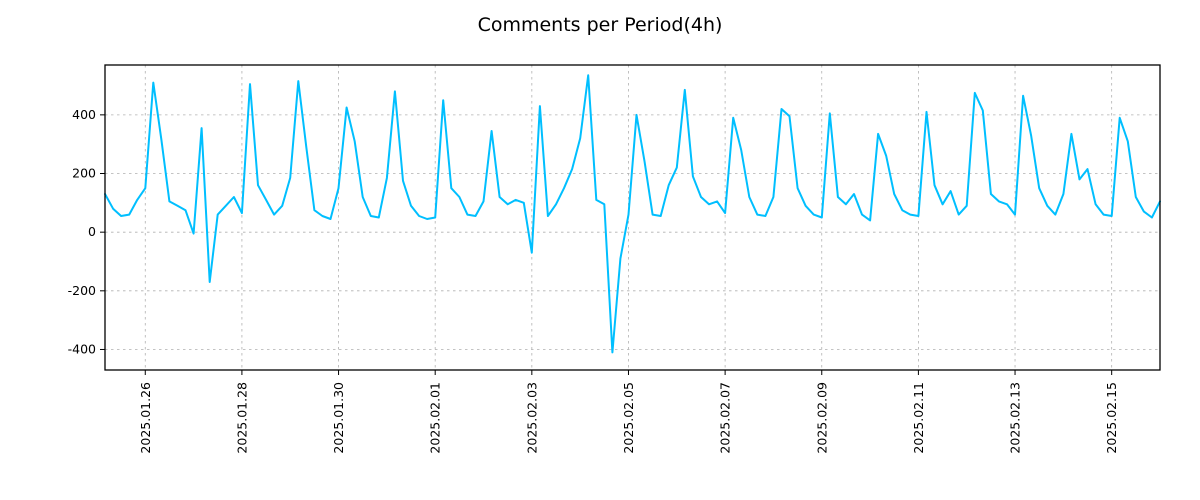  Describe the element at coordinates (241, 418) in the screenshot. I see `x-tick-label: 2025.01.28` at that location.